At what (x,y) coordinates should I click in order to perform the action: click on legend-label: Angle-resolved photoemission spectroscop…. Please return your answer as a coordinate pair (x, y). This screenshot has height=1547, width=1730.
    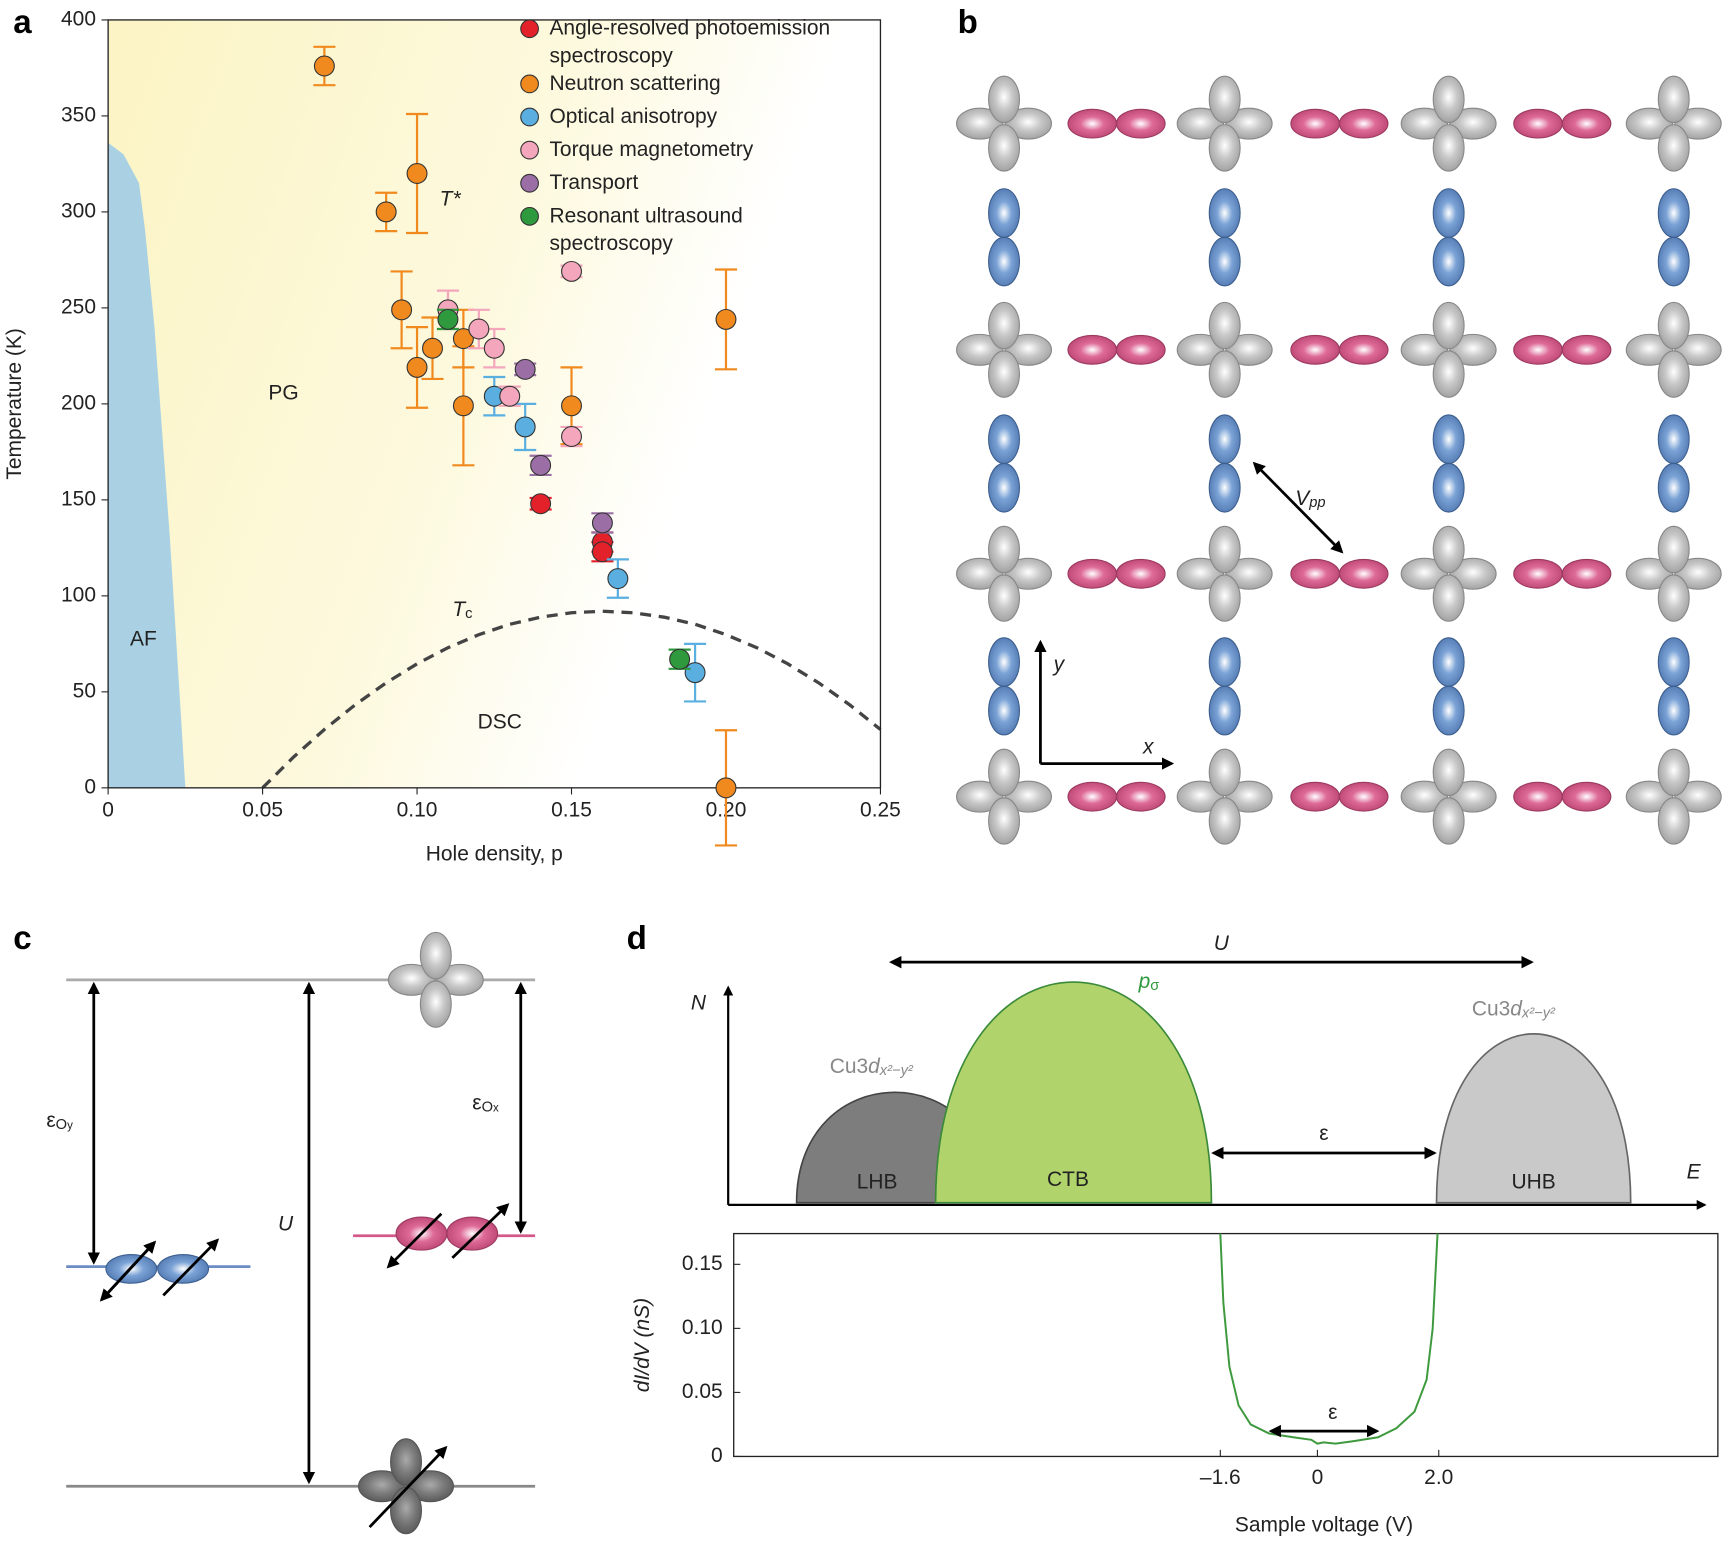
    Looking at the image, I should click on (692, 41).